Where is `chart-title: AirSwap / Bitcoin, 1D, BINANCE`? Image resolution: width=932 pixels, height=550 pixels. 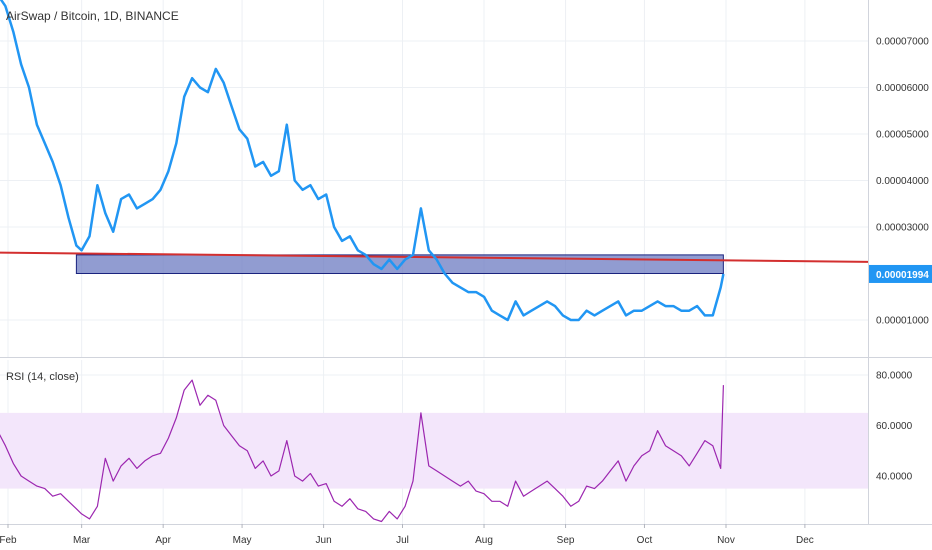 chart-title: AirSwap / Bitcoin, 1D, BINANCE is located at coordinates (92, 16).